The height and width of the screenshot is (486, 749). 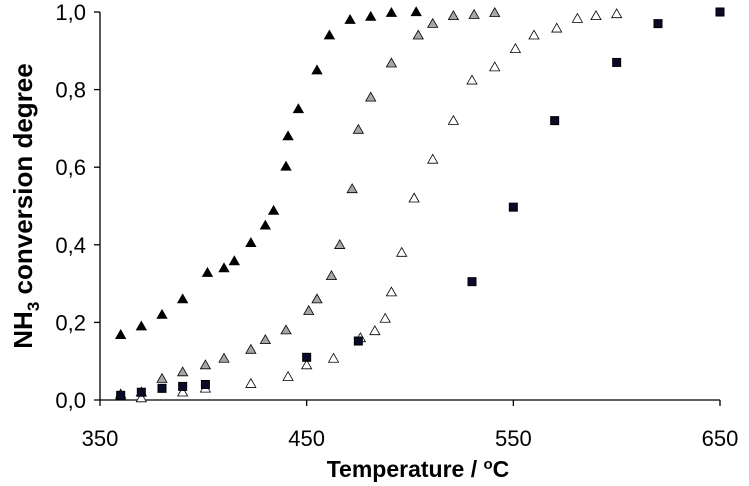 I want to click on x-tick-label: 550, so click(x=513, y=438).